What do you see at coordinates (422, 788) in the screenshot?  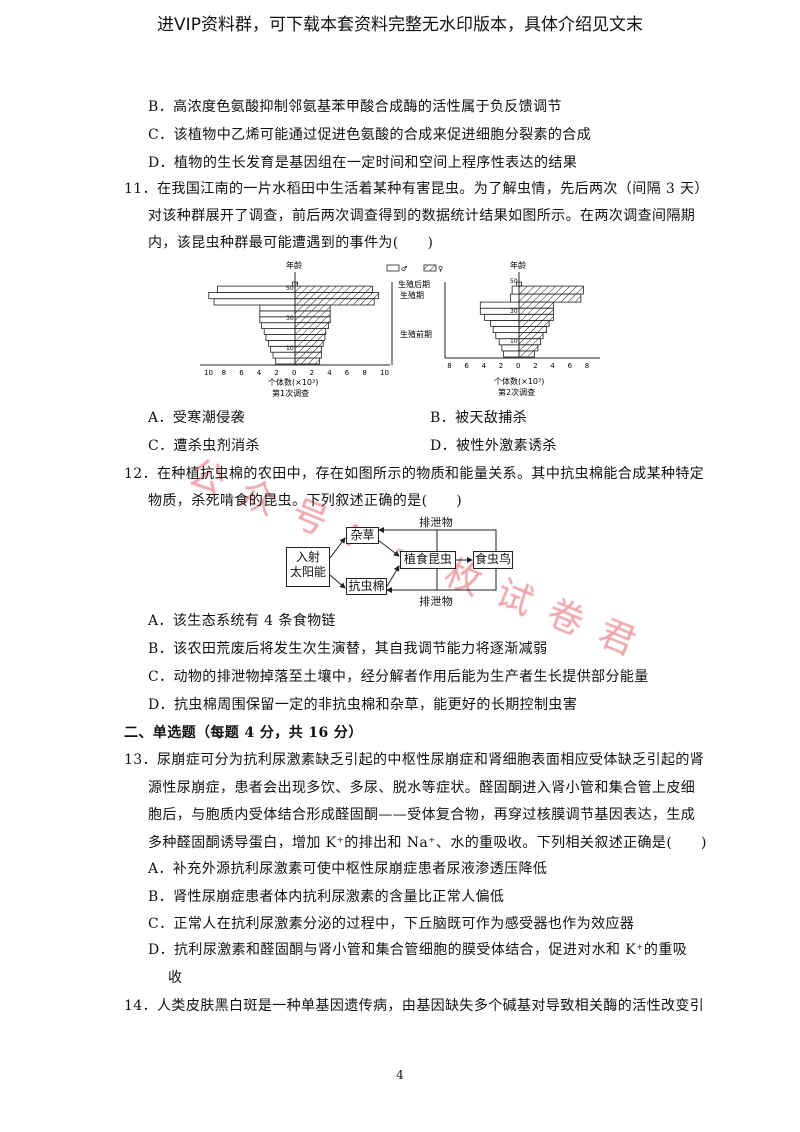 I see `q13-stem-2: 源性尿崩症，患者会出现多饮、多尿、脱水等症状。醛固酮进入肾小管和集合管上皮细` at bounding box center [422, 788].